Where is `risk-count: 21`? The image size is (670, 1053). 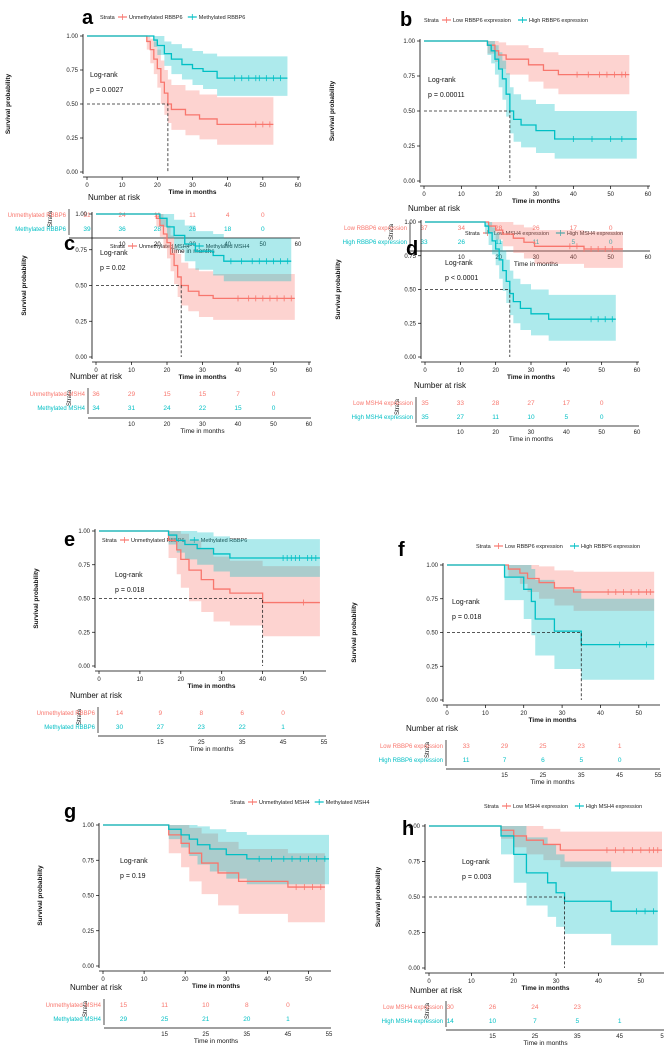
risk-count: 21 is located at coordinates (206, 1019).